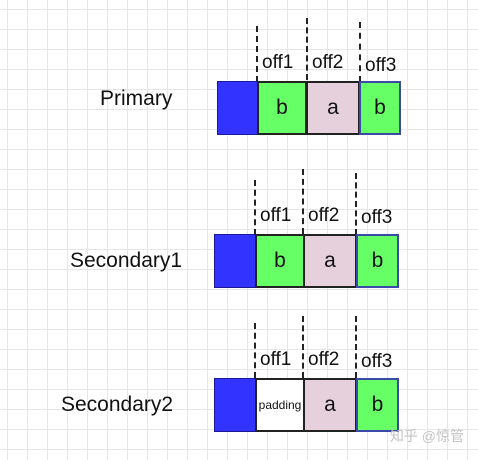 The height and width of the screenshot is (460, 478). What do you see at coordinates (117, 404) in the screenshot?
I see `row-label-secondary2: Secondary2` at bounding box center [117, 404].